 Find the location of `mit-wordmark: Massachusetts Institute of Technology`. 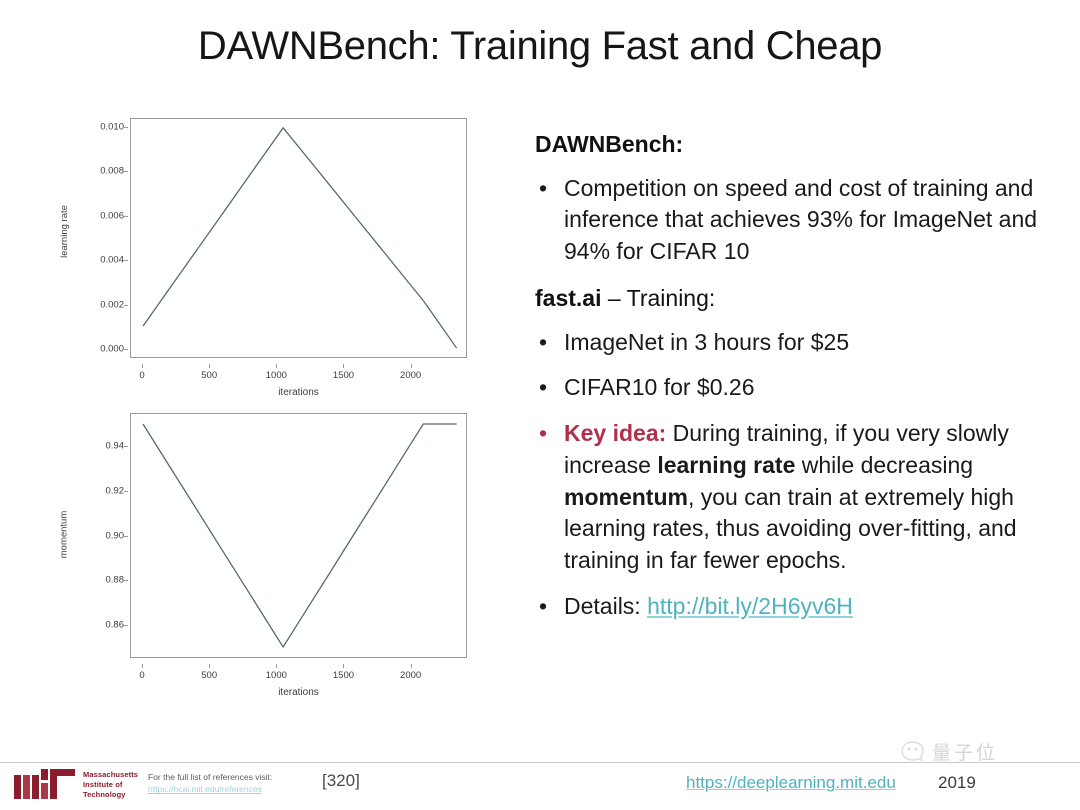

mit-wordmark: Massachusetts Institute of Technology is located at coordinates (110, 784).